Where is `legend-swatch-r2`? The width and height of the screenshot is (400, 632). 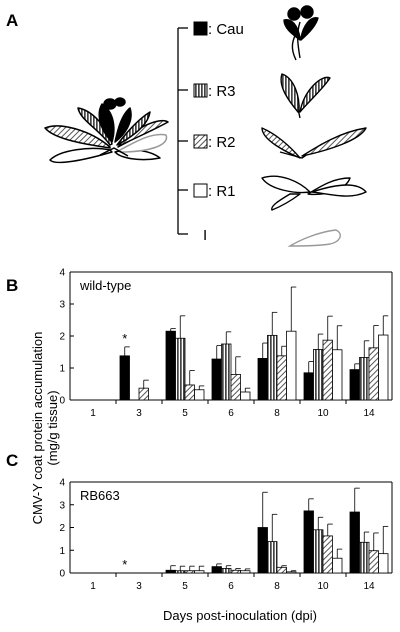
legend-swatch-r2 is located at coordinates (200, 141).